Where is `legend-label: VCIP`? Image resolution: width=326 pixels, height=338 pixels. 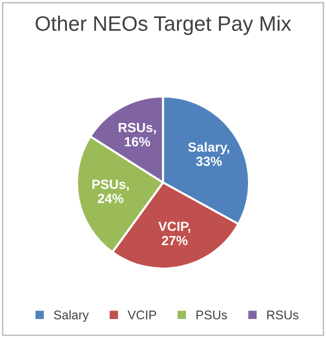
legend-label: VCIP is located at coordinates (142, 315).